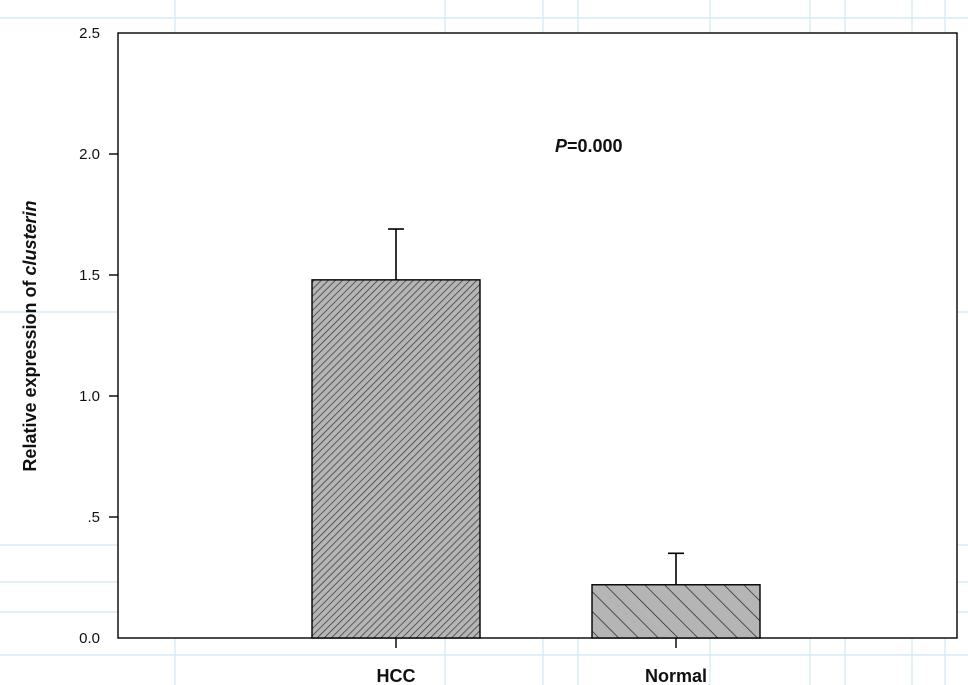 This screenshot has height=685, width=968. Describe the element at coordinates (89, 275) in the screenshot. I see `y-tick-label: 1.5` at that location.